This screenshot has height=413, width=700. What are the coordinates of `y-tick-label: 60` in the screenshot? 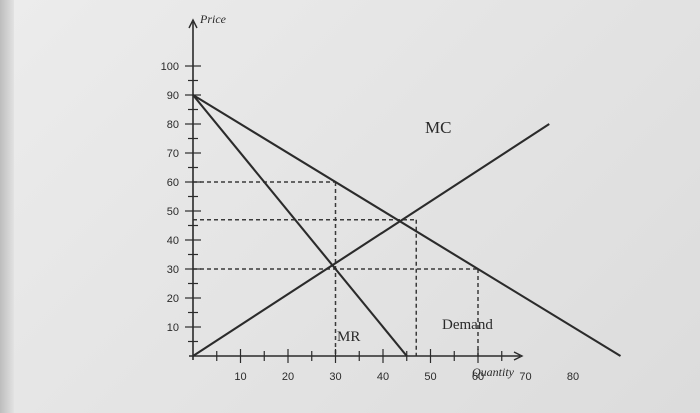 It's located at (173, 183).